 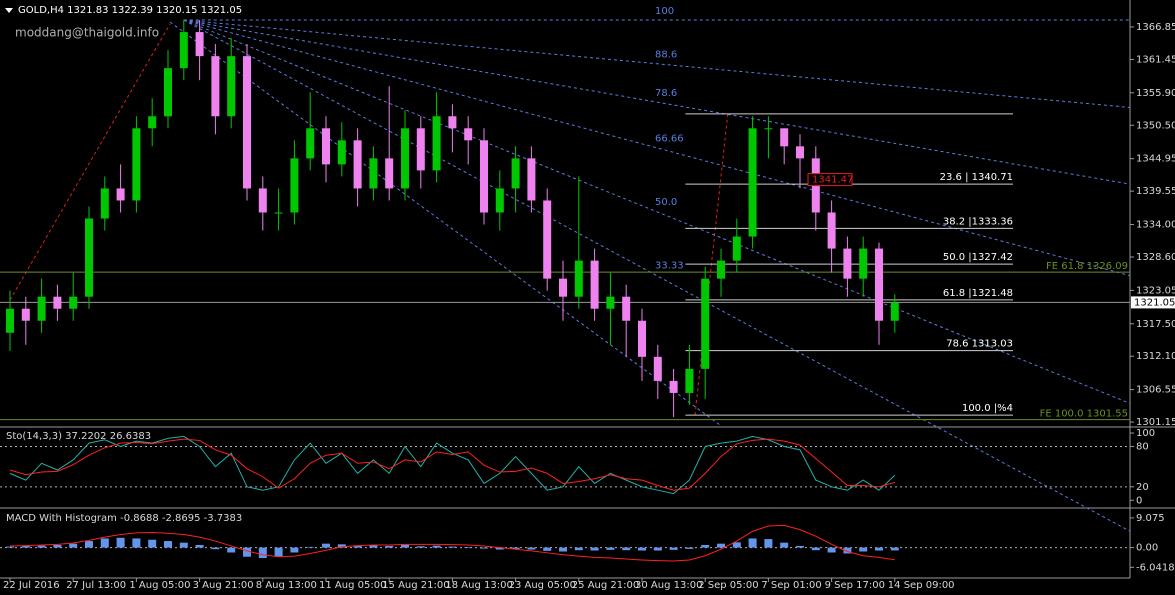 I want to click on y-tick-label: 1355.90, so click(x=1155, y=93).